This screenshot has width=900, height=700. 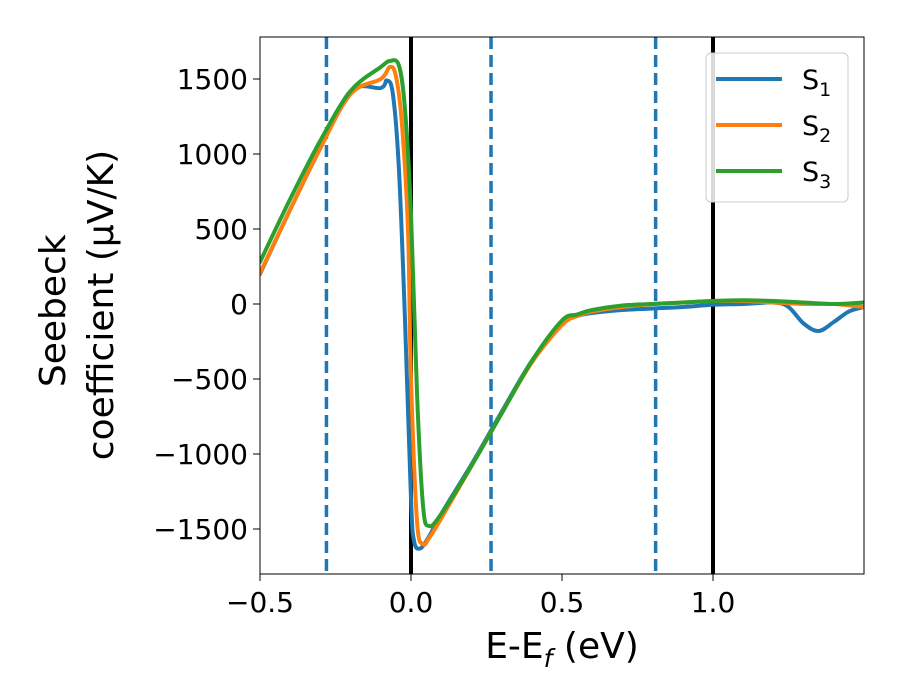 I want to click on y-tick-label: 0, so click(x=239, y=304).